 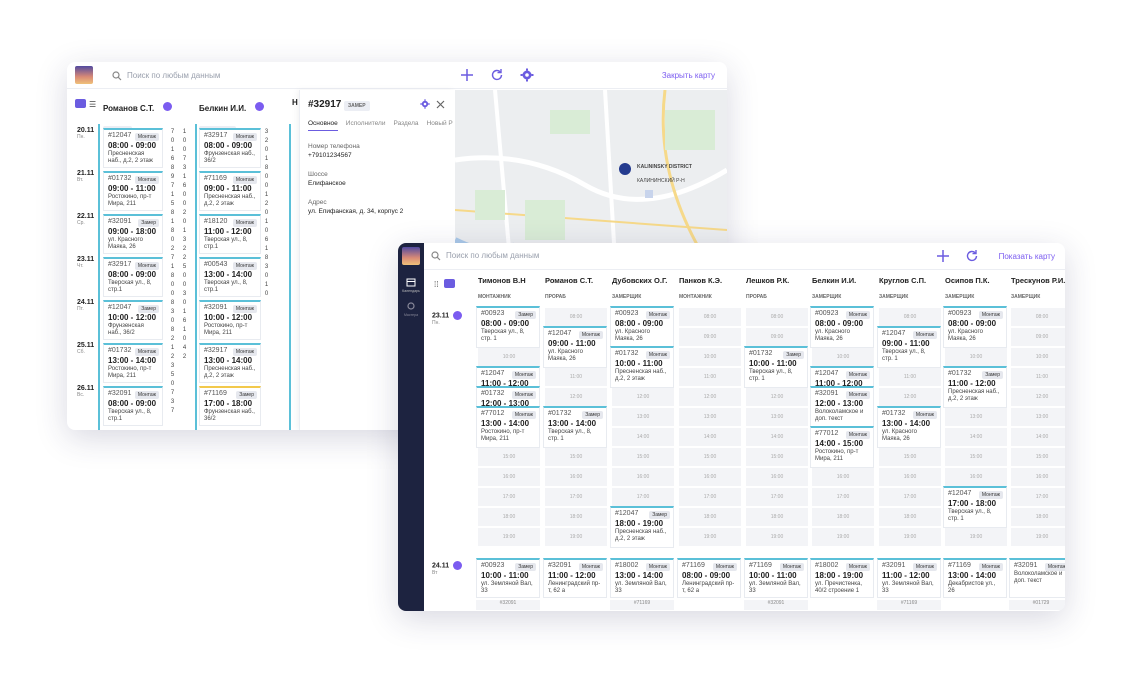 I want to click on settings-icon, so click(x=411, y=306).